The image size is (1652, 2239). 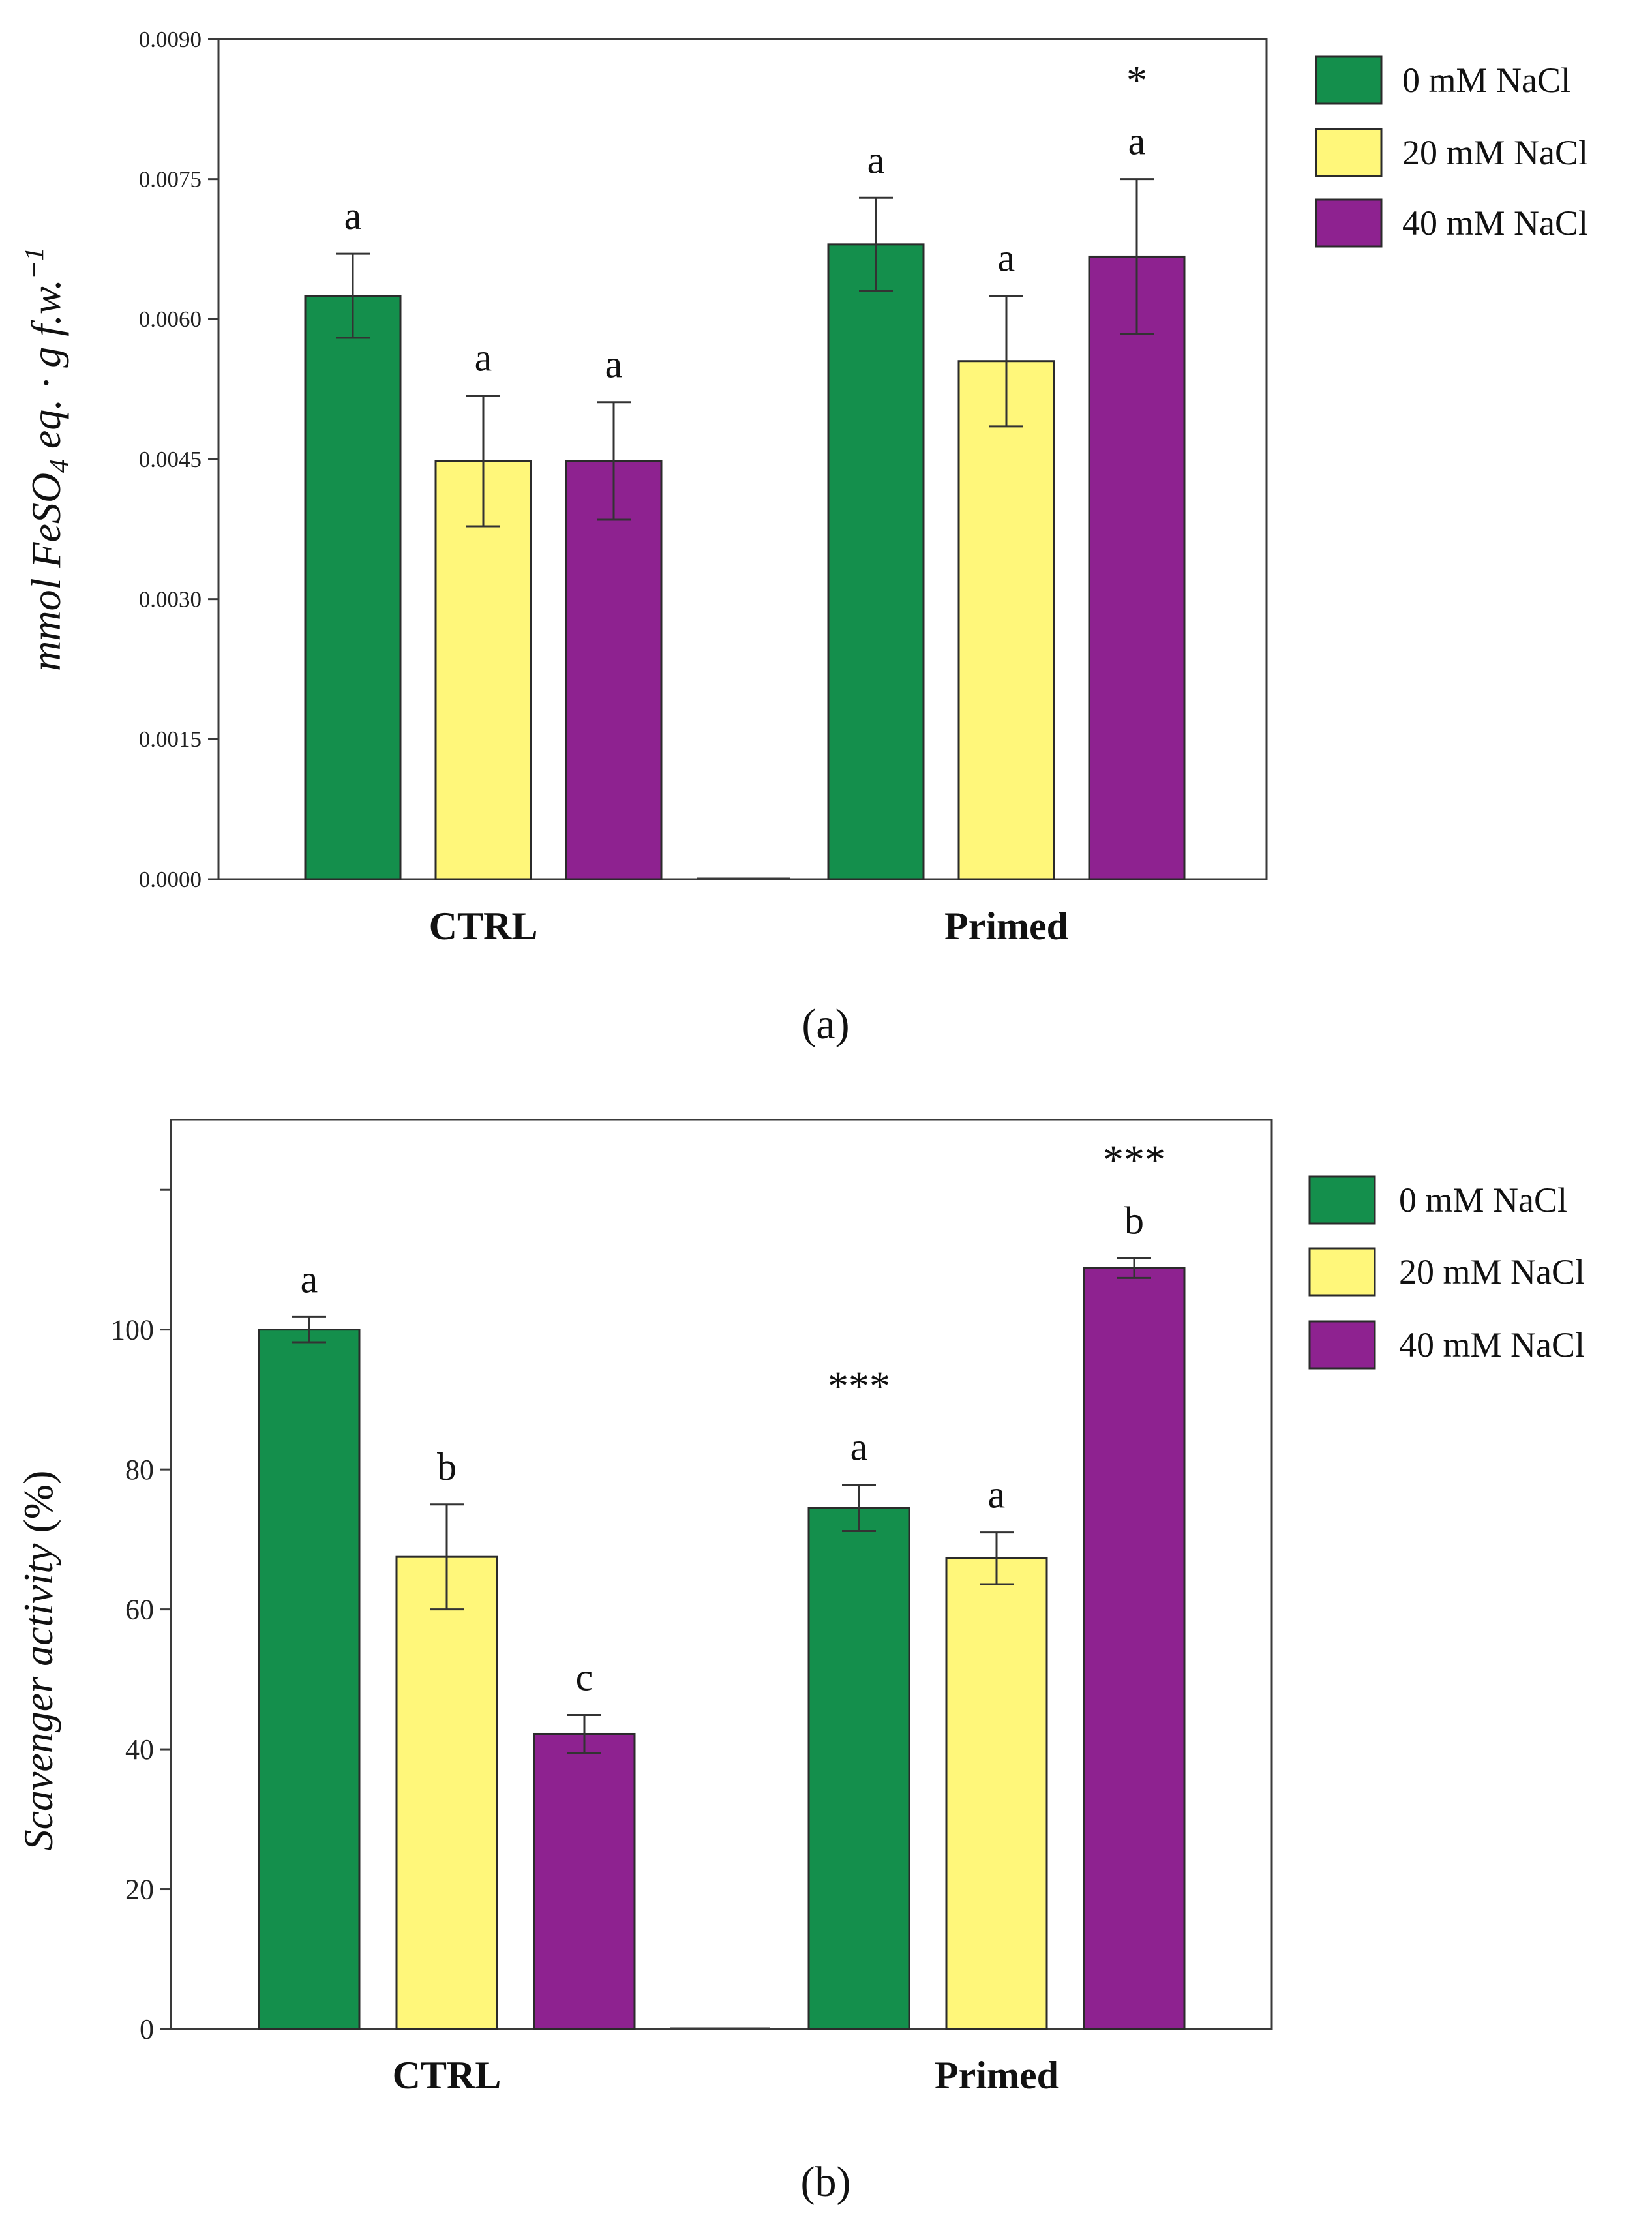 What do you see at coordinates (38, 1696) in the screenshot?
I see `y-axis-label-main: Scavenger activity` at bounding box center [38, 1696].